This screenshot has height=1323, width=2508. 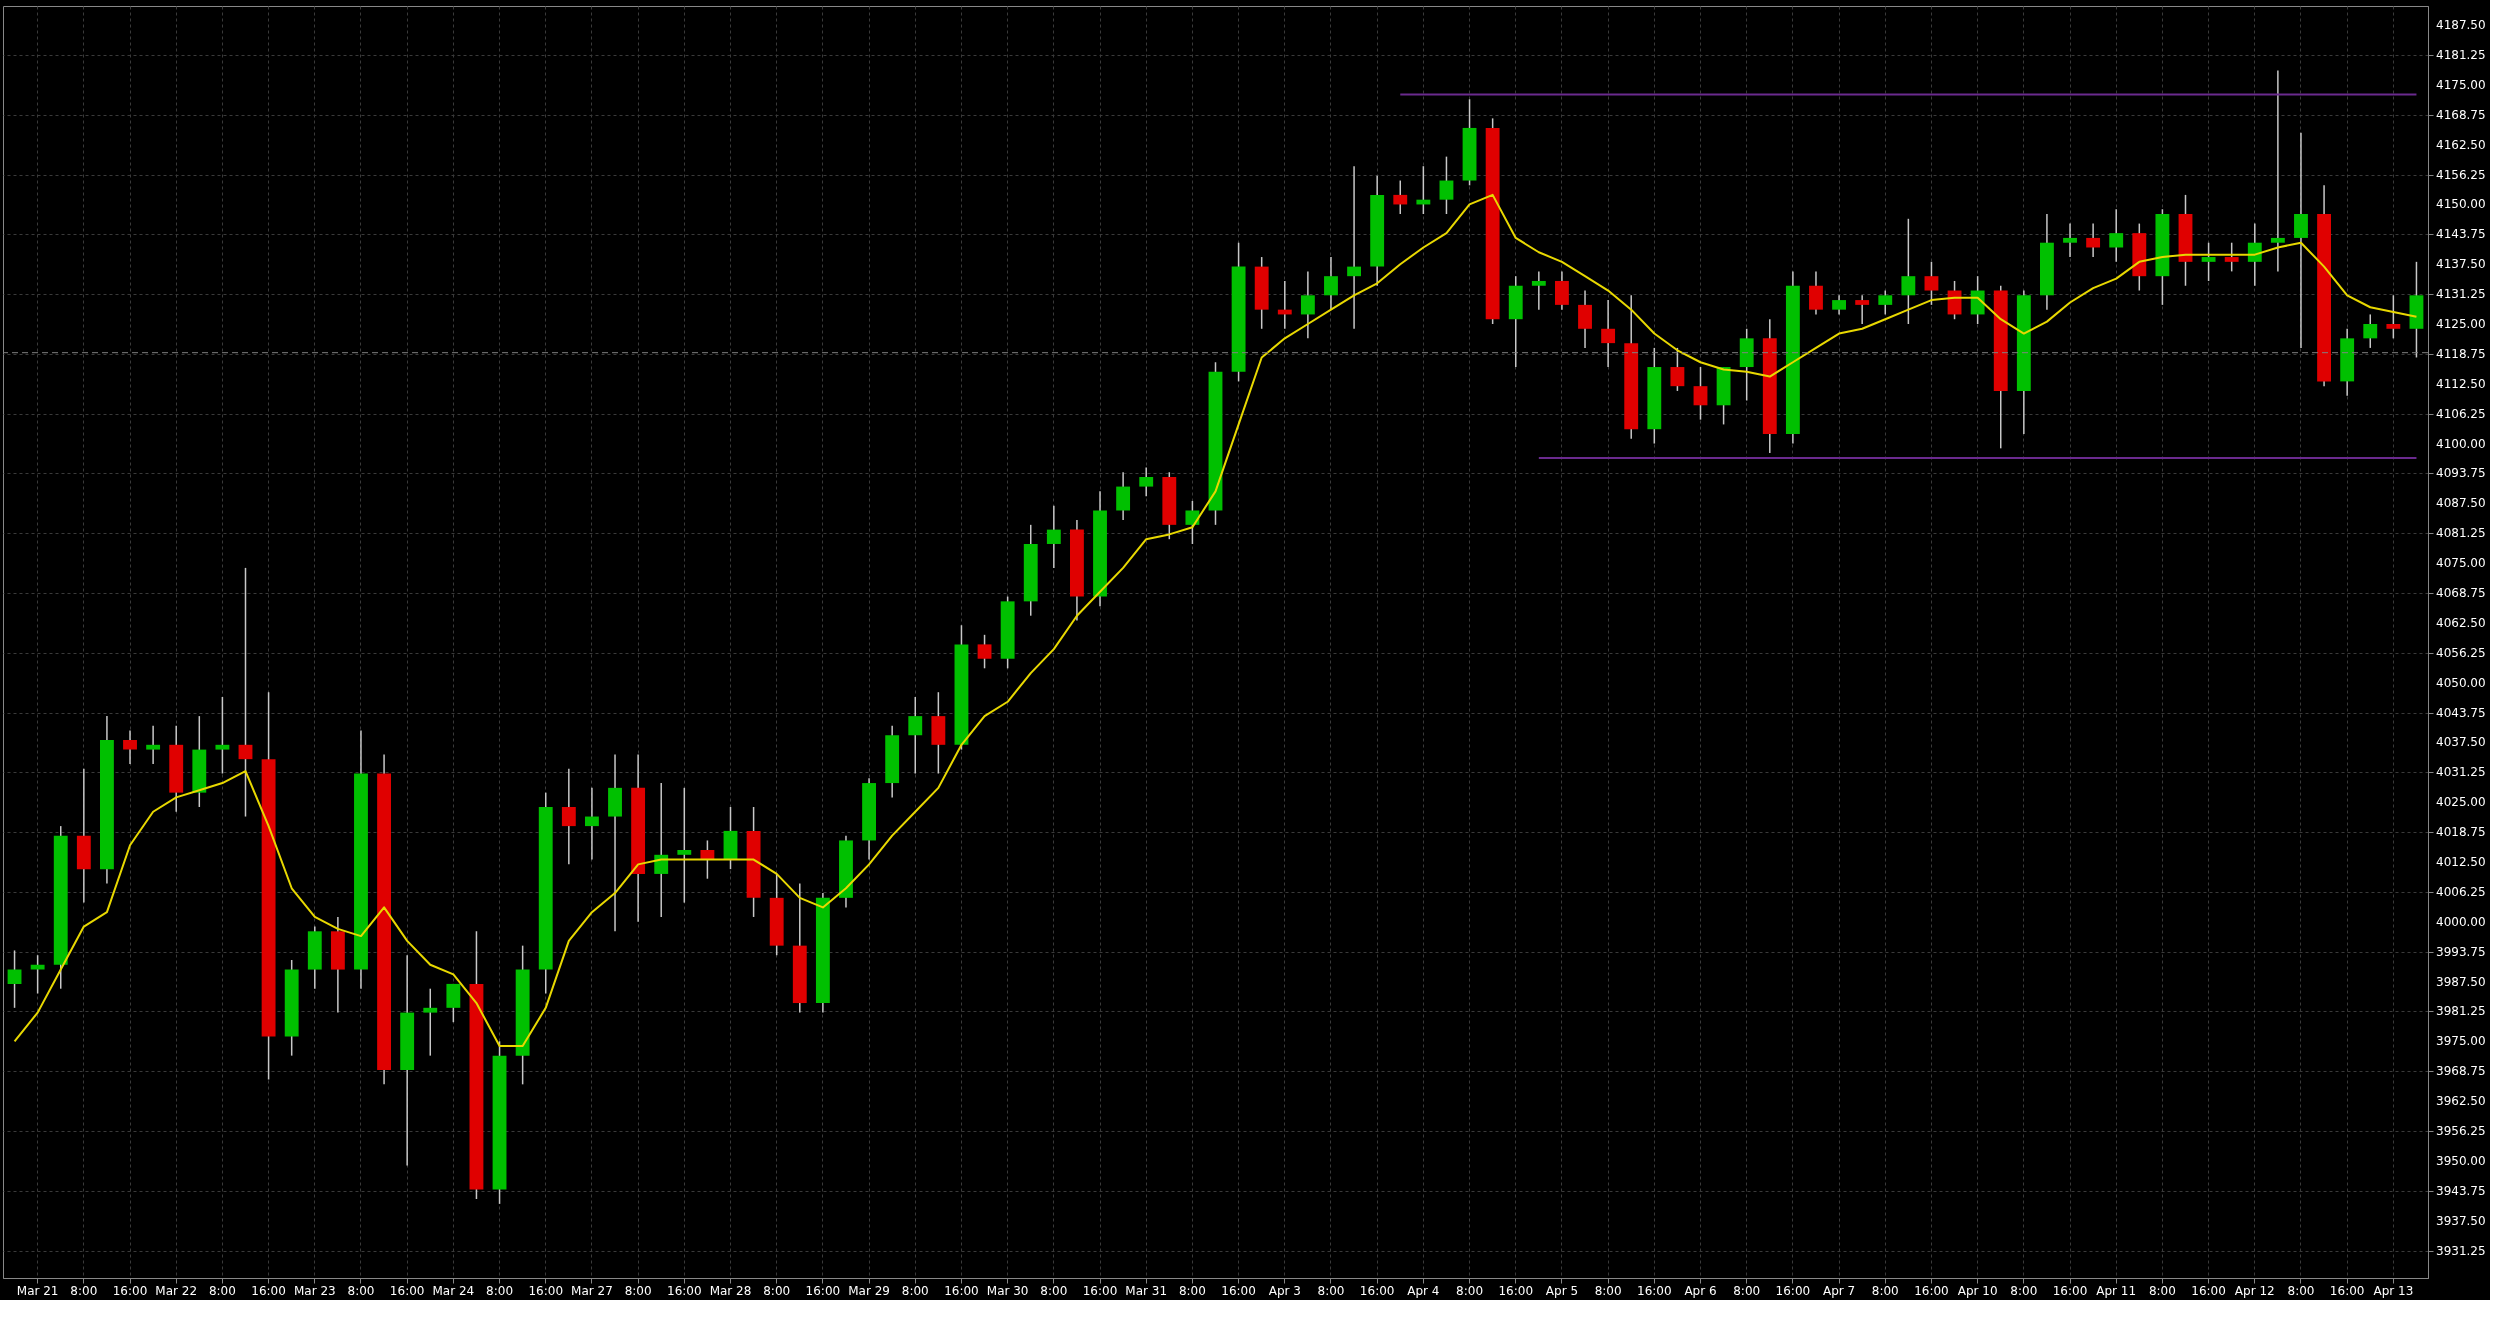 I want to click on x-tick-label: Mar 23, so click(x=314, y=1290).